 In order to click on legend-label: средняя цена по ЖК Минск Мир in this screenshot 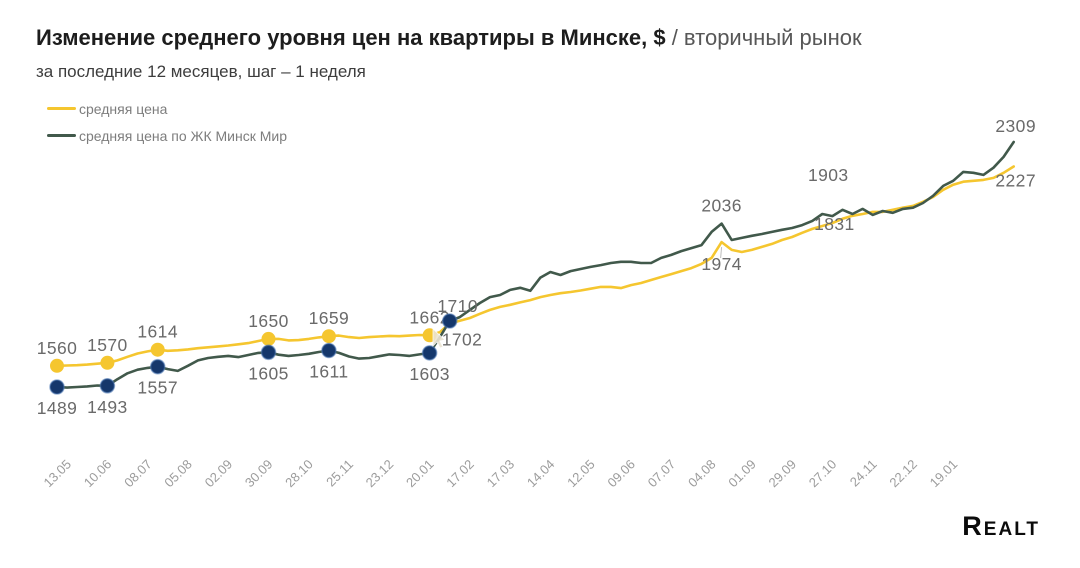, I will do `click(183, 135)`.